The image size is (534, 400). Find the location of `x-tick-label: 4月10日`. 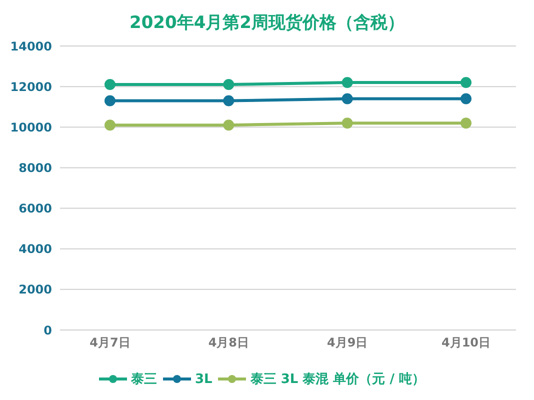

x-tick-label: 4月10日 is located at coordinates (466, 343).